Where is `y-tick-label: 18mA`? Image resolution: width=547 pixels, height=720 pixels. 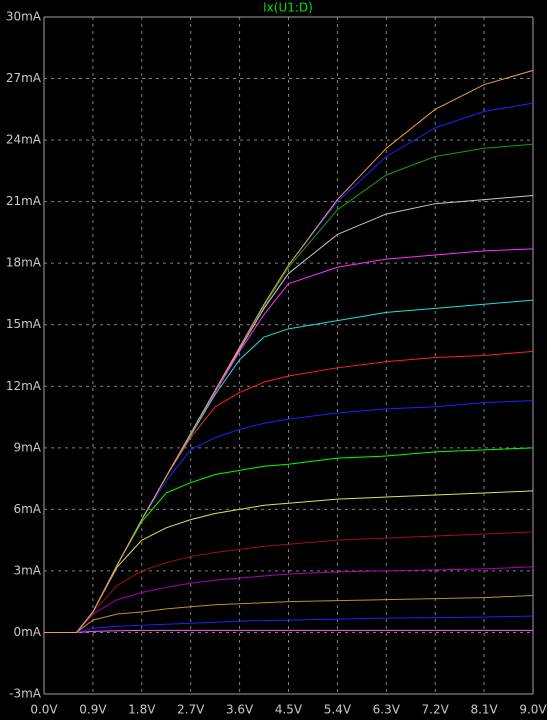
y-tick-label: 18mA is located at coordinates (24, 263).